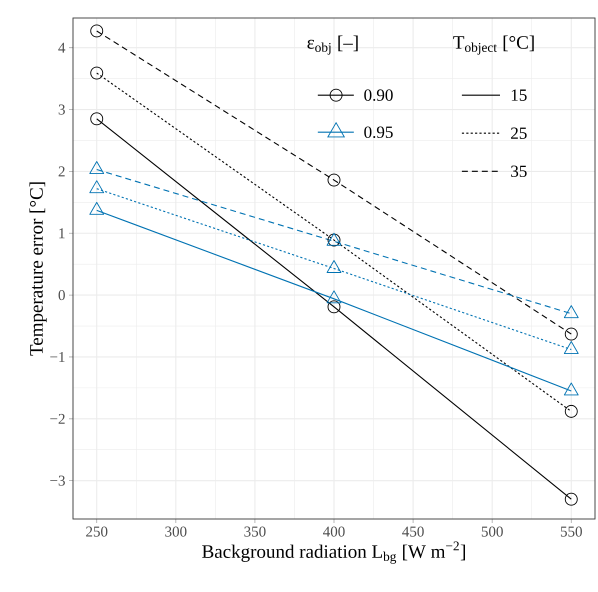 This screenshot has height=592, width=598. I want to click on annotation: 15, so click(519, 95).